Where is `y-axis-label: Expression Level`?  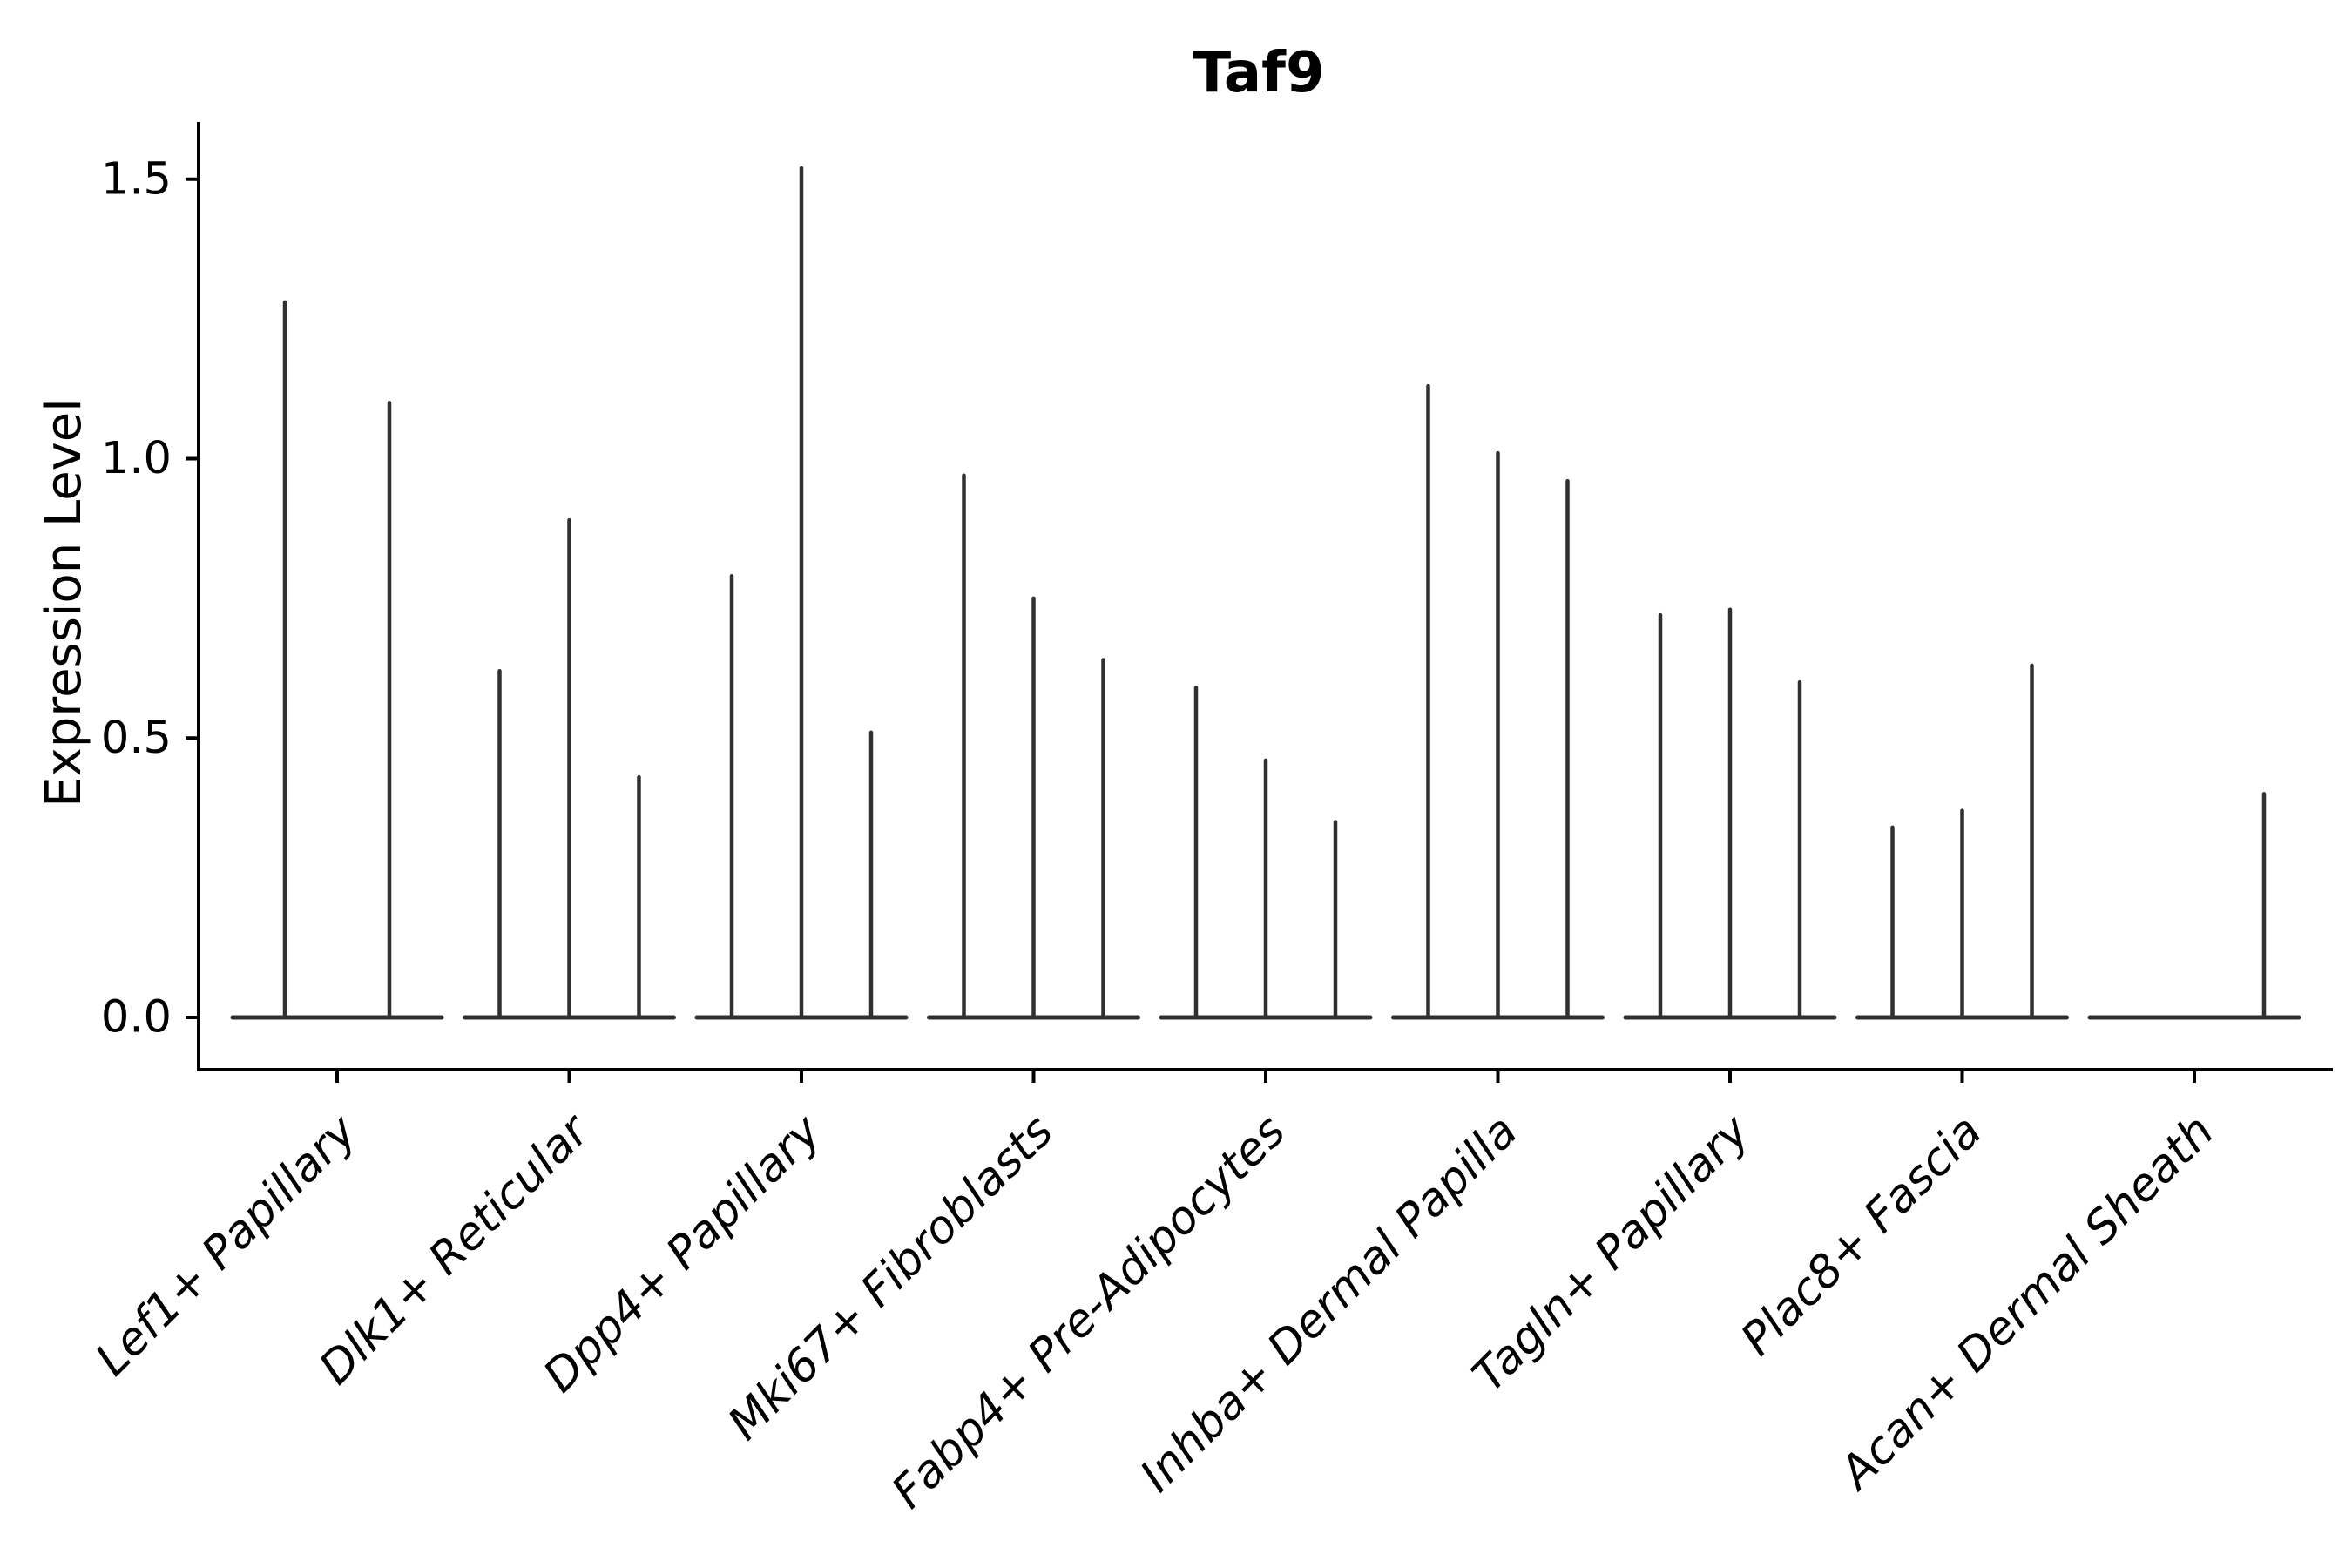
y-axis-label: Expression Level is located at coordinates (64, 603).